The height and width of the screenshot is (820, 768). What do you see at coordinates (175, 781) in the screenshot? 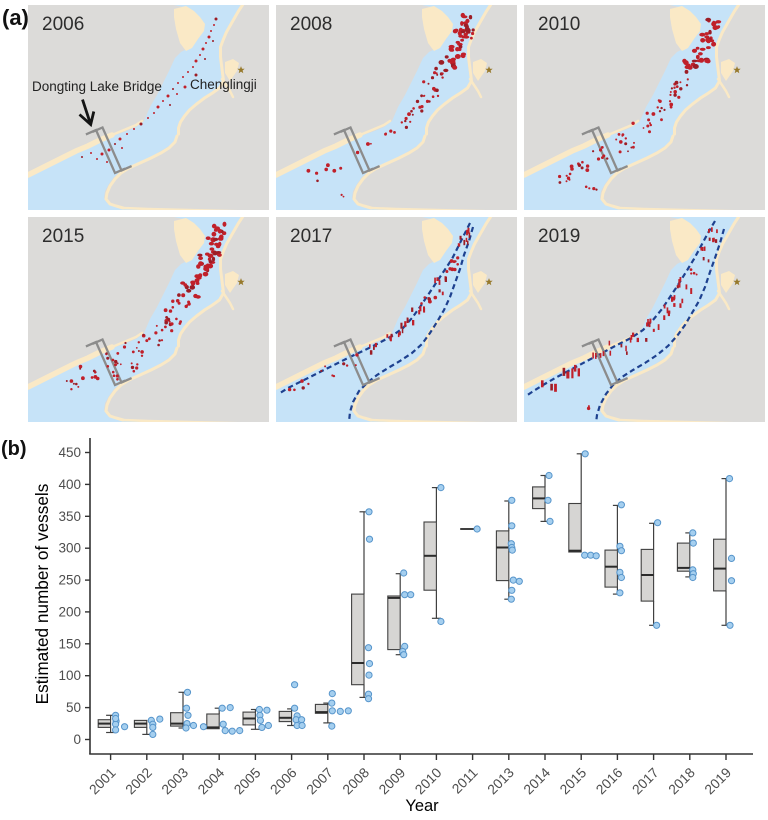
I see `svg-text: 2003` at bounding box center [175, 781].